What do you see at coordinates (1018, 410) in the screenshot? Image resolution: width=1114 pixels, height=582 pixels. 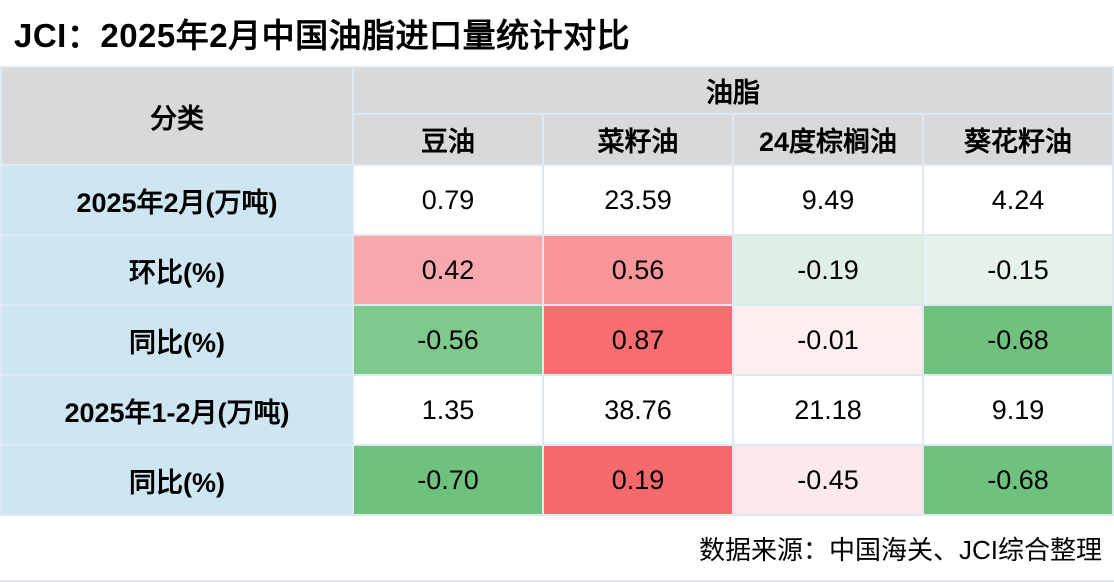 I see `table-cell: 9.19` at bounding box center [1018, 410].